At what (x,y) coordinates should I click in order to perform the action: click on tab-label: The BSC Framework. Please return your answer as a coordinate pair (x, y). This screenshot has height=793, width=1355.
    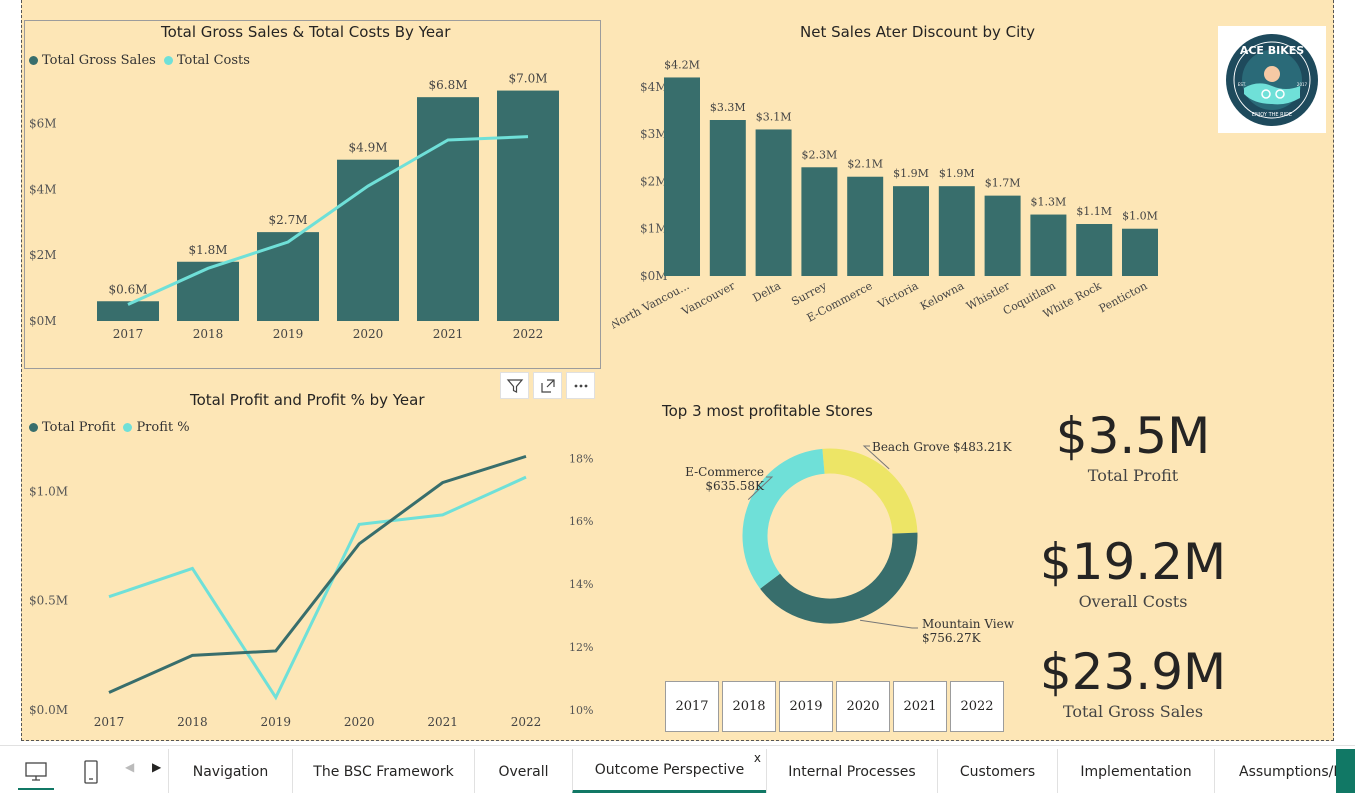
    Looking at the image, I should click on (383, 771).